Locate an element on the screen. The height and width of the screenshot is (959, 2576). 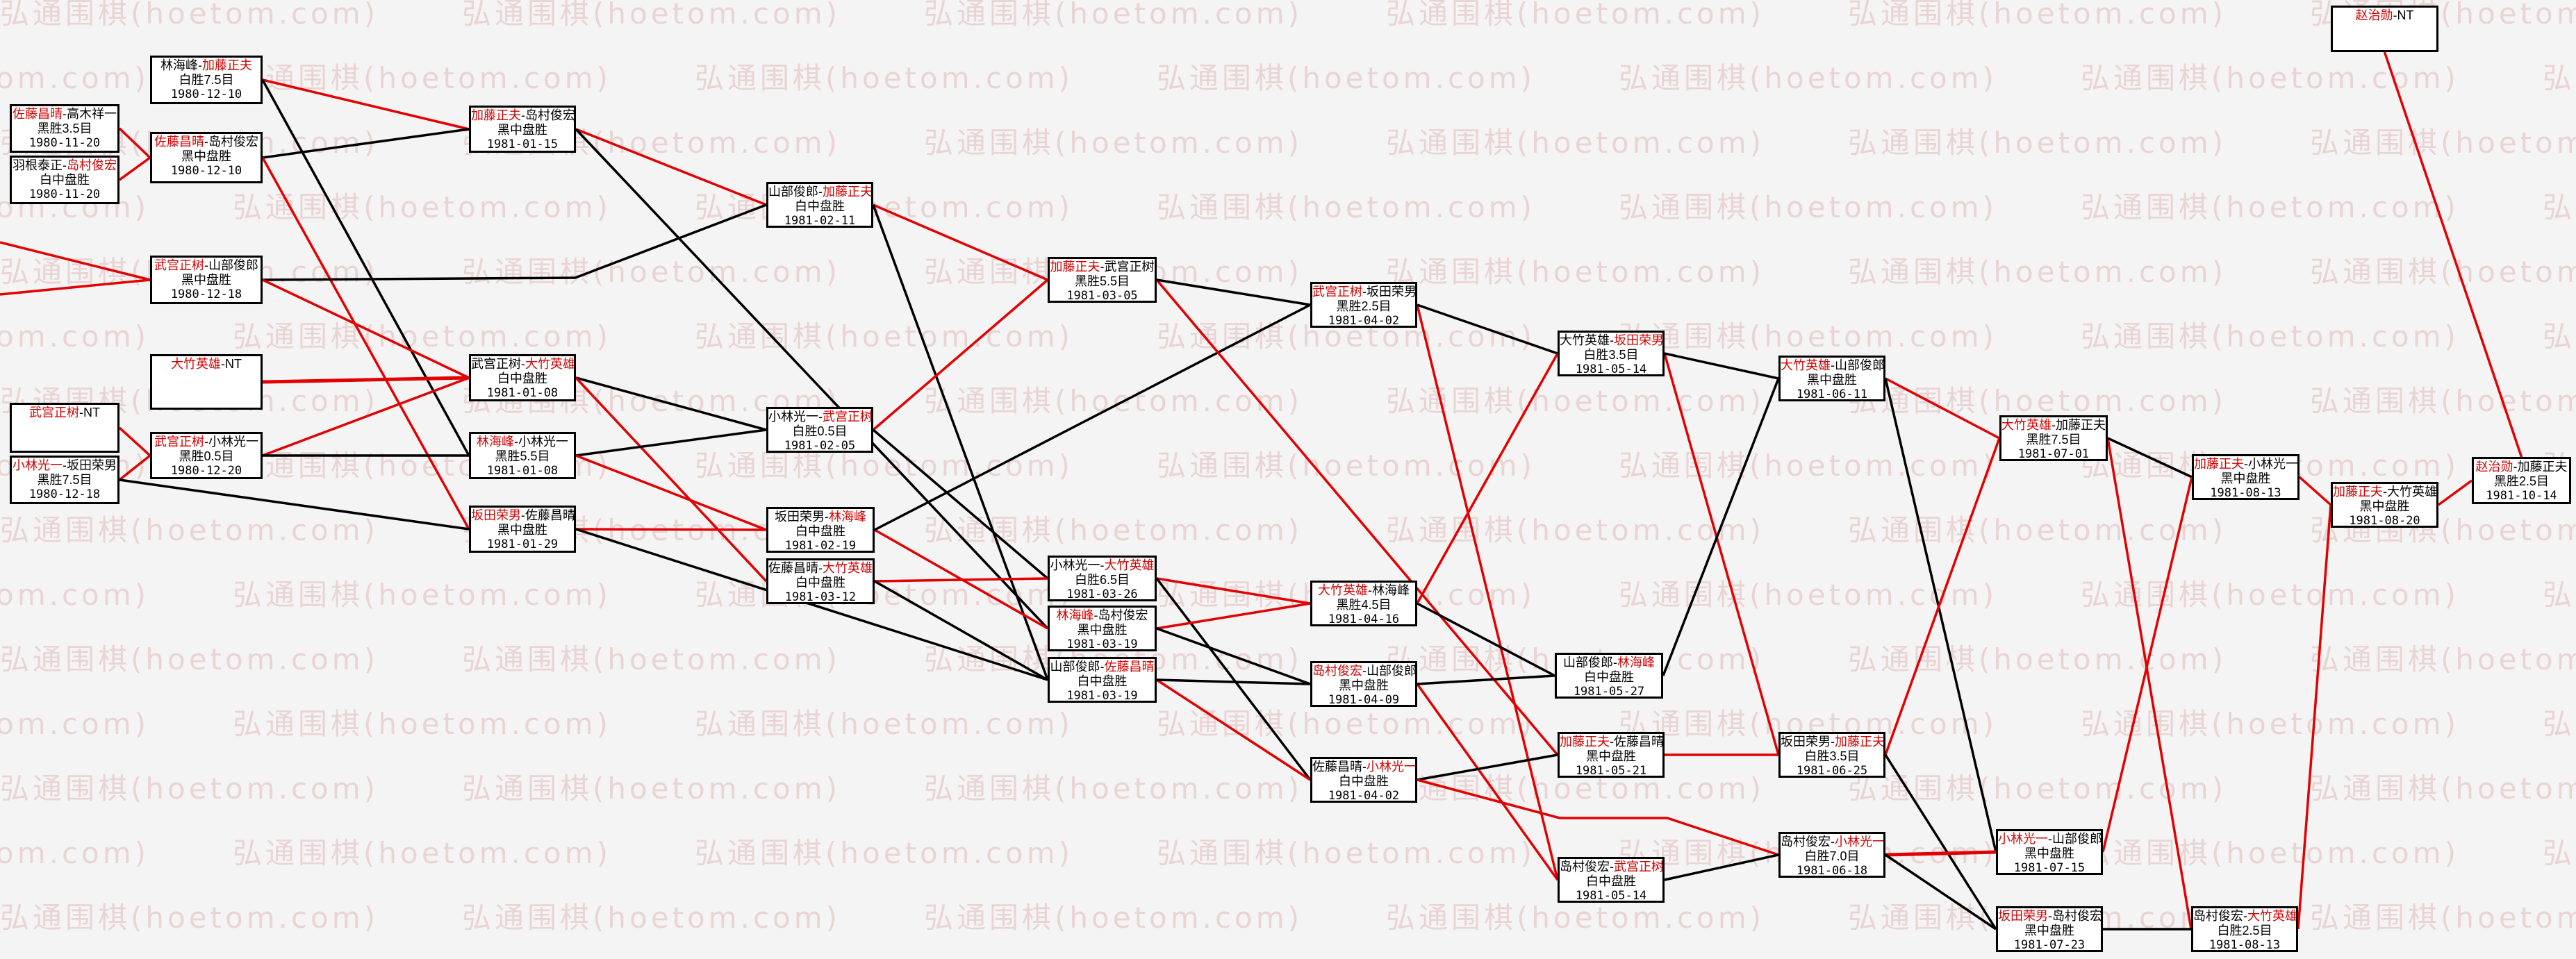
match-box: 小林光一-大竹英雄 白胜6.5目 1981-03-26 is located at coordinates (1102, 578).